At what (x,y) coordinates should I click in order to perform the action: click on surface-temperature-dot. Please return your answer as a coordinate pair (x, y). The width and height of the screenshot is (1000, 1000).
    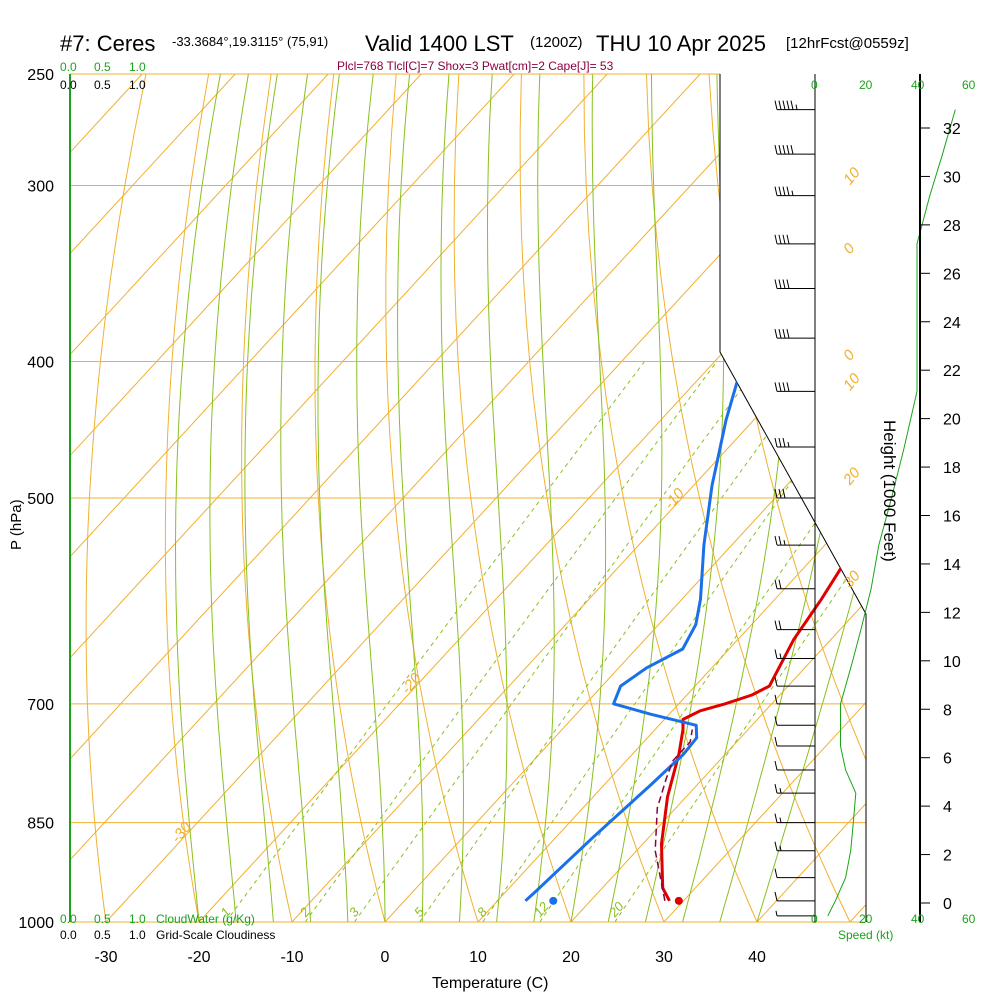
    Looking at the image, I should click on (678, 900).